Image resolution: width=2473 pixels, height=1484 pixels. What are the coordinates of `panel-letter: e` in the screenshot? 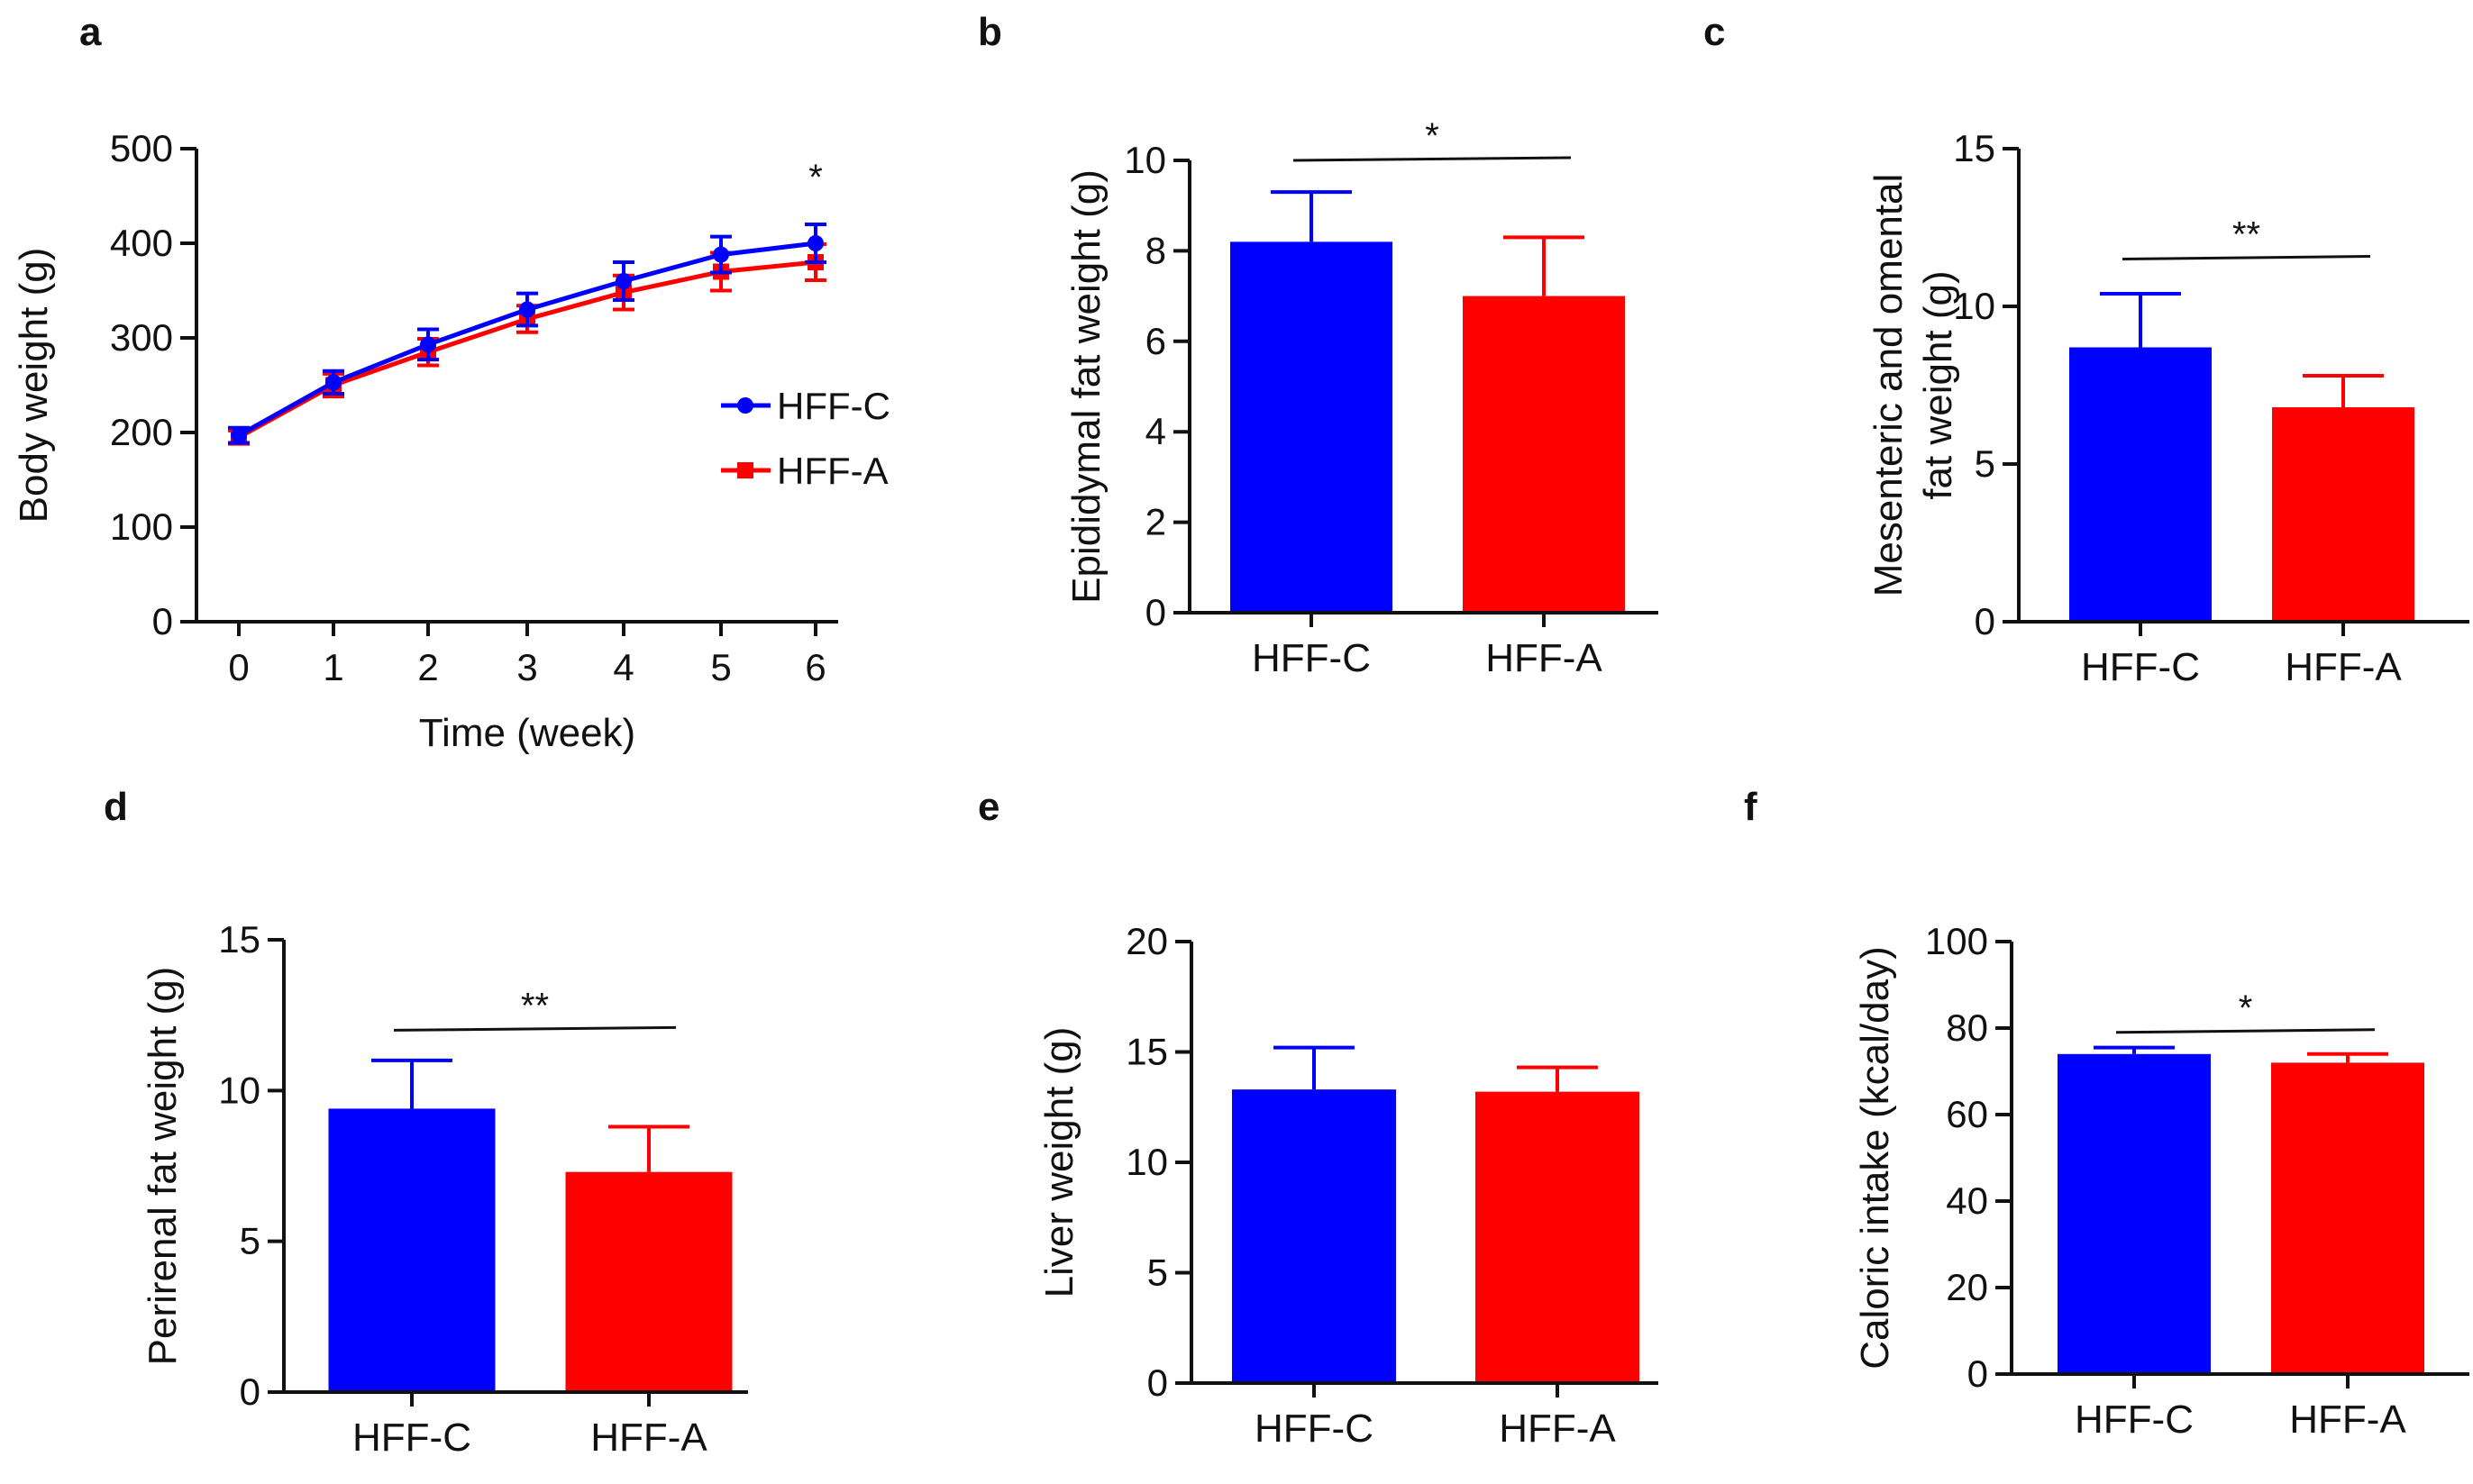 It's located at (988, 807).